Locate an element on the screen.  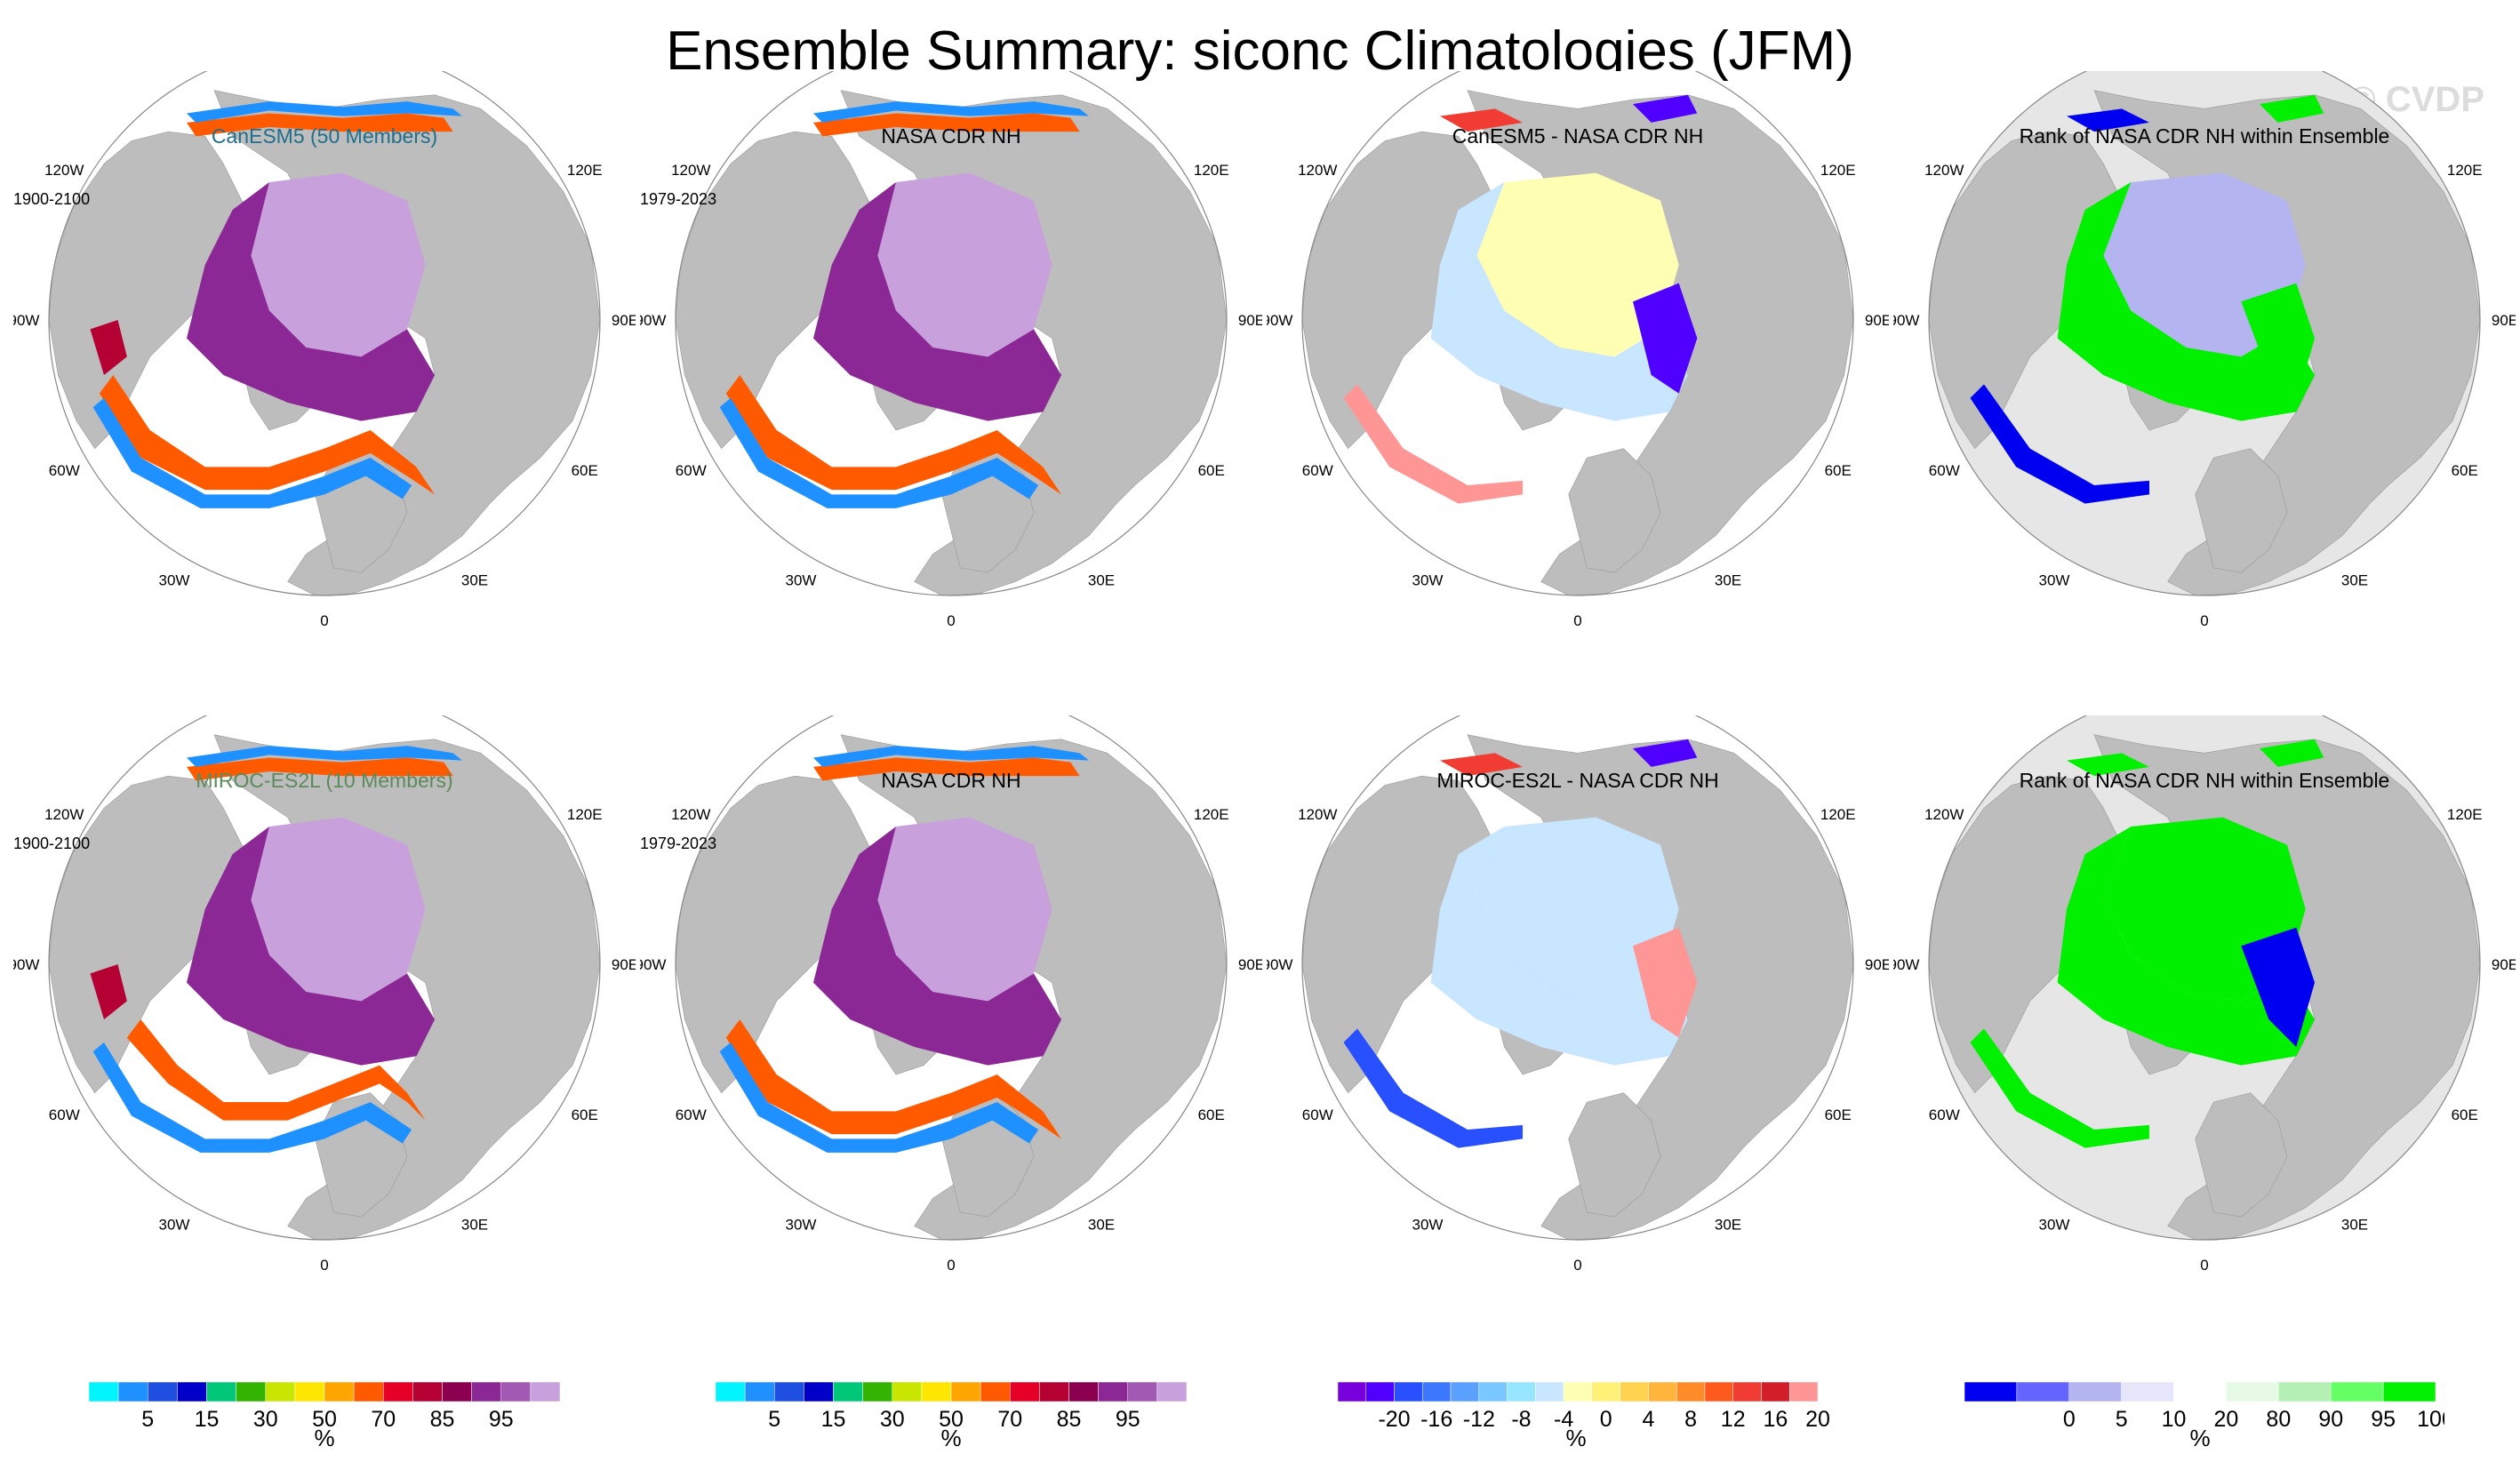
colorbar-tick-label: -12 is located at coordinates (1479, 1419).